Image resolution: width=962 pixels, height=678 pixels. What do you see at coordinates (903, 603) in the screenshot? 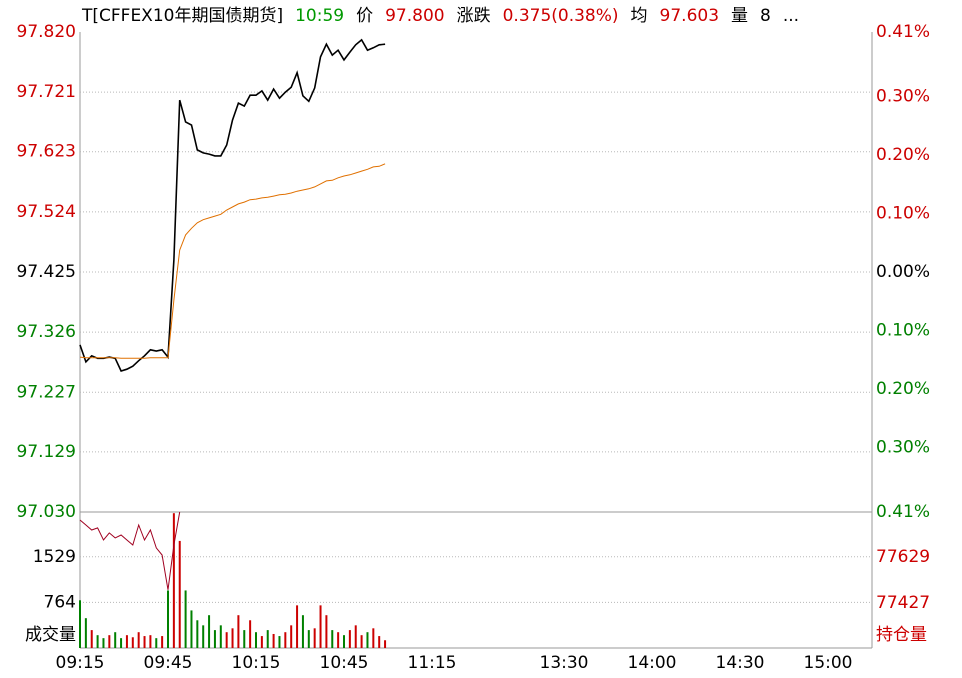
I see `oi-tick-label: 77427` at bounding box center [903, 603].